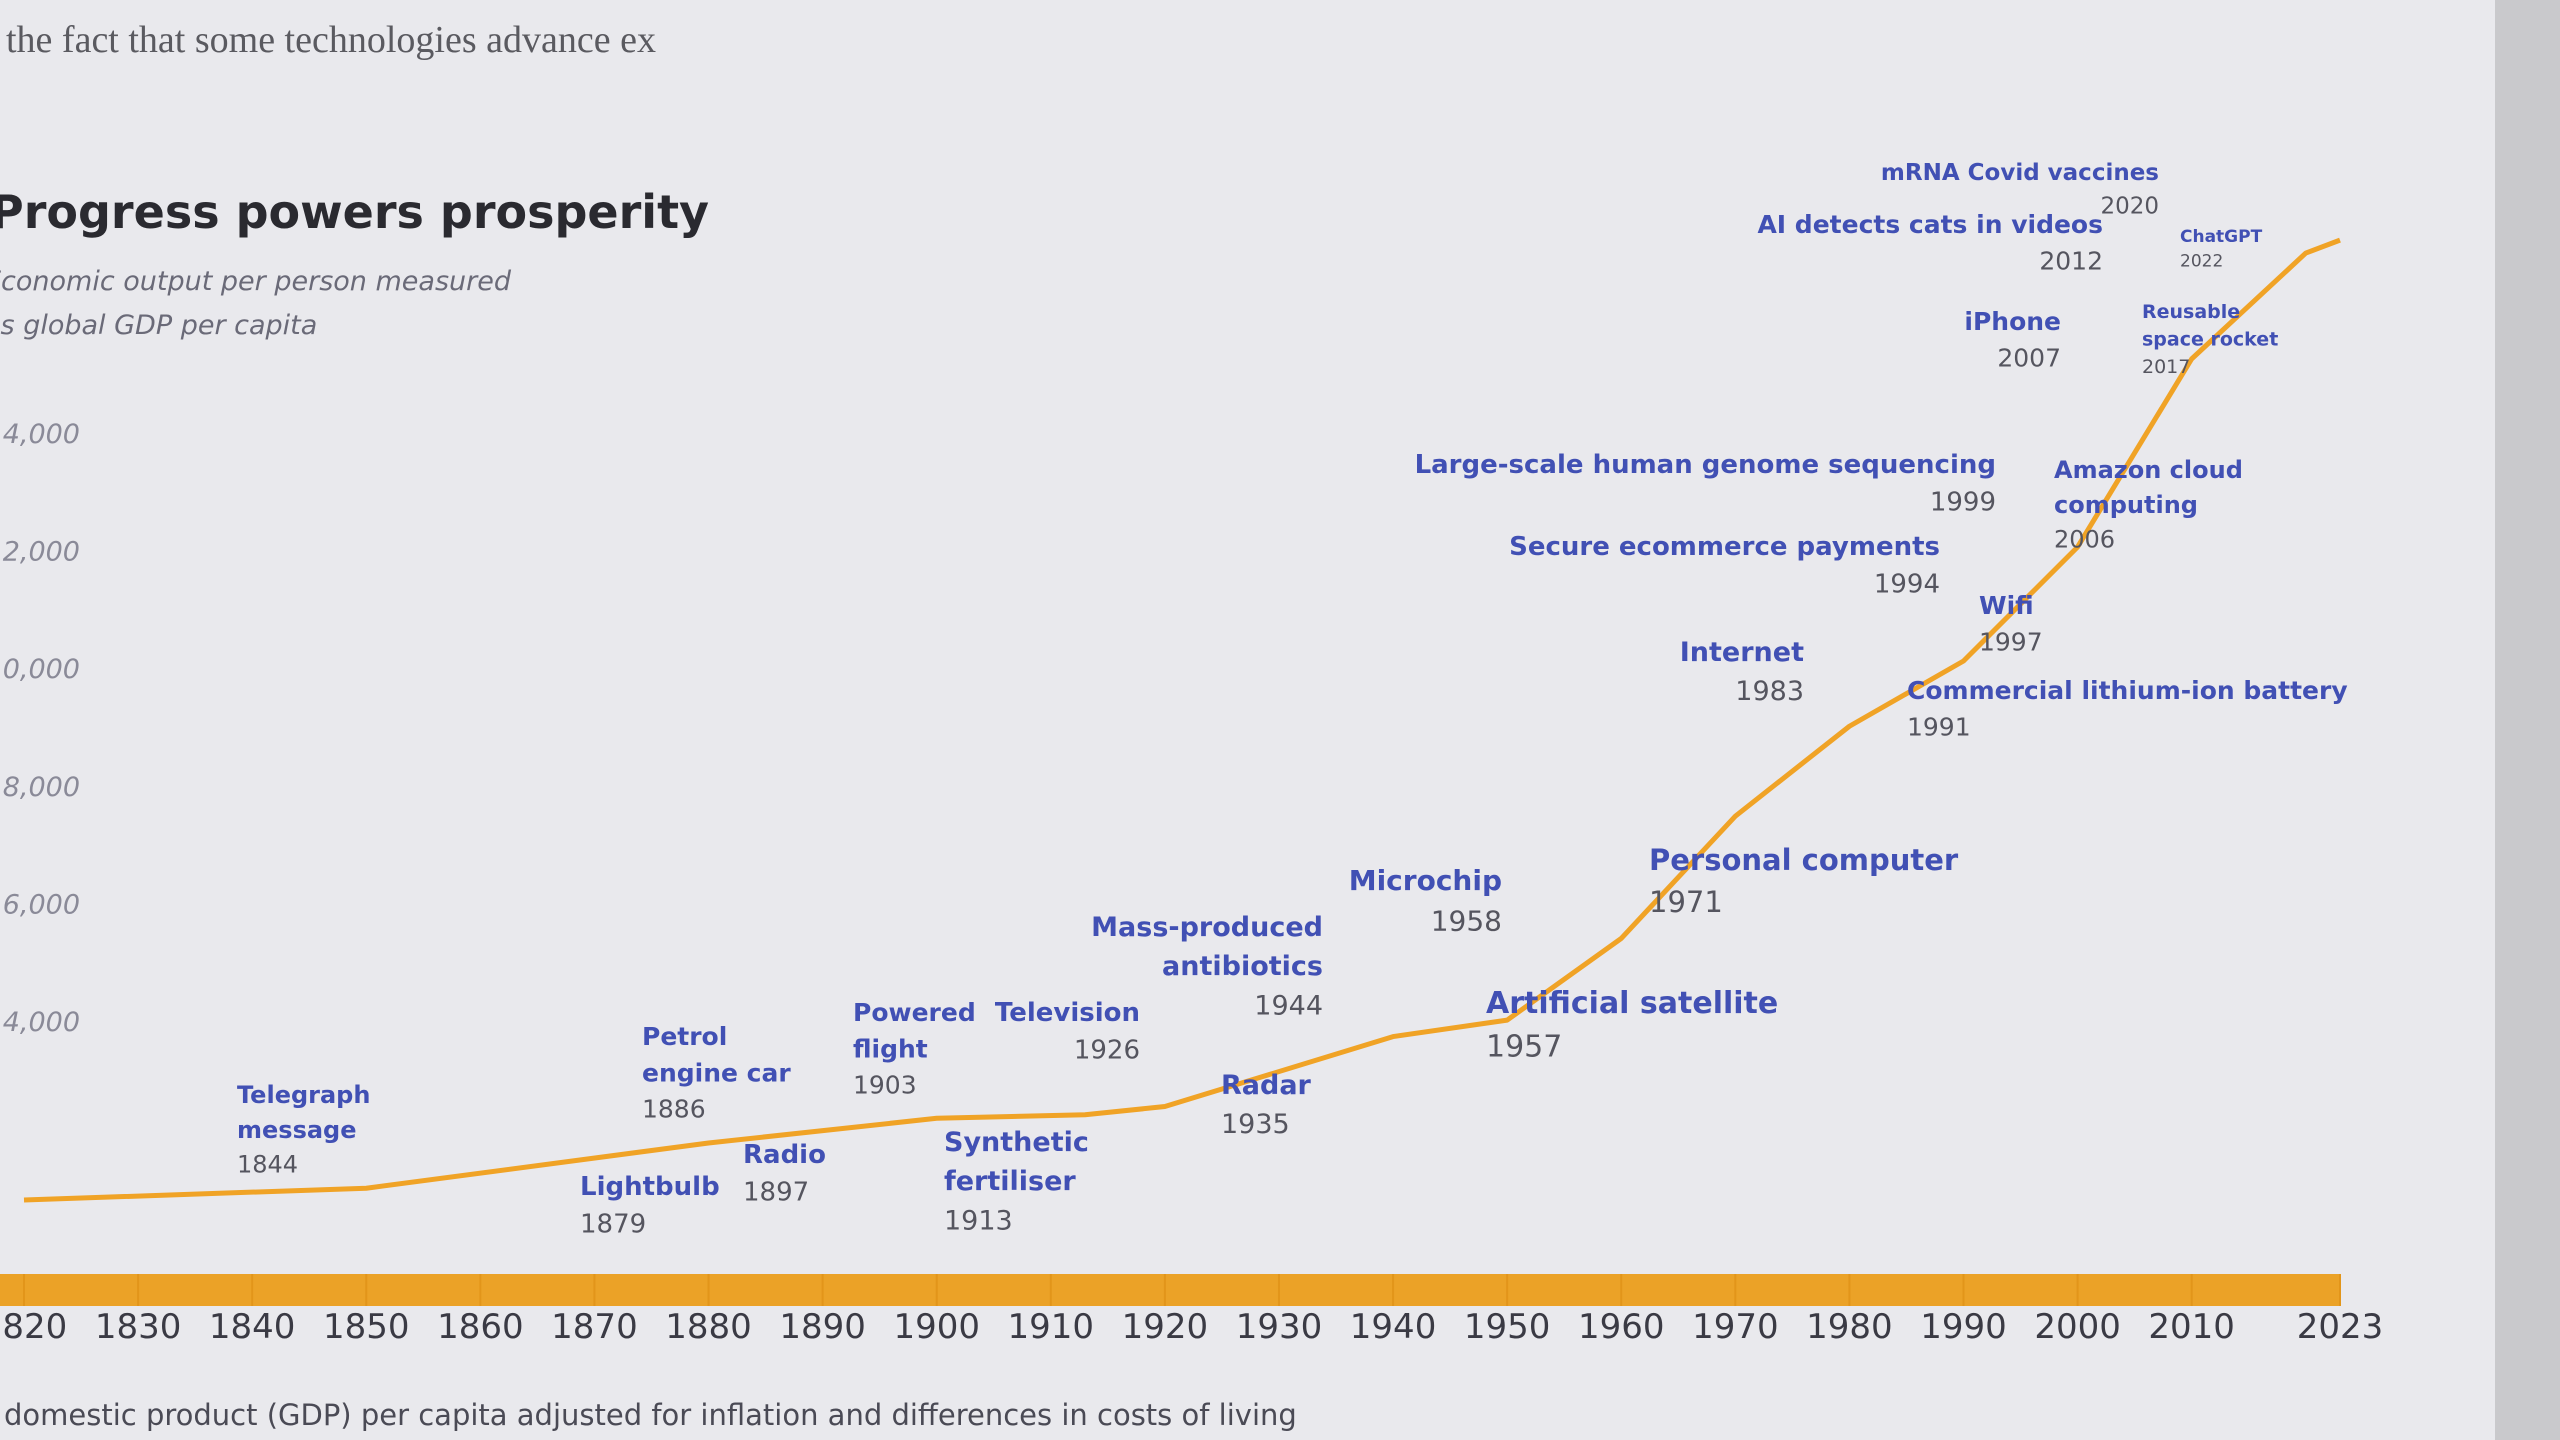  Describe the element at coordinates (716, 1072) in the screenshot. I see `annotation-label: engine car` at that location.